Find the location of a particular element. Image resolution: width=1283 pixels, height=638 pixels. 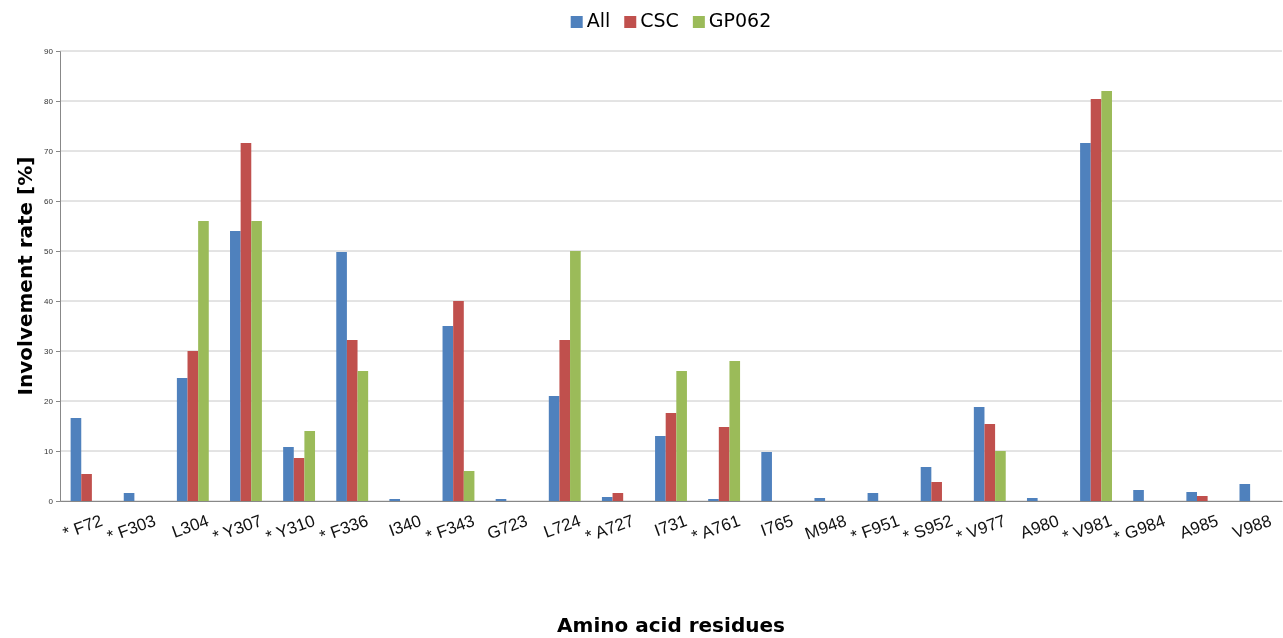

y-tick-label: 40 is located at coordinates (49, 302).